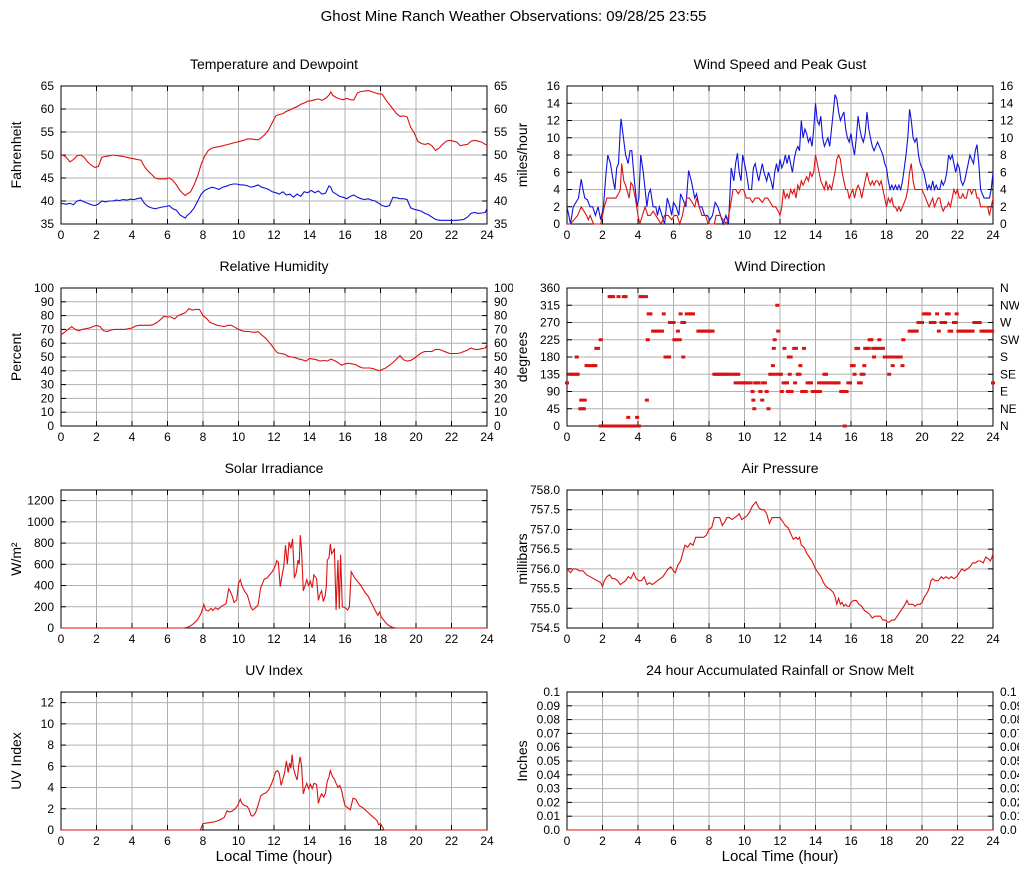  I want to click on y-tick-label-right: E, so click(1004, 392).